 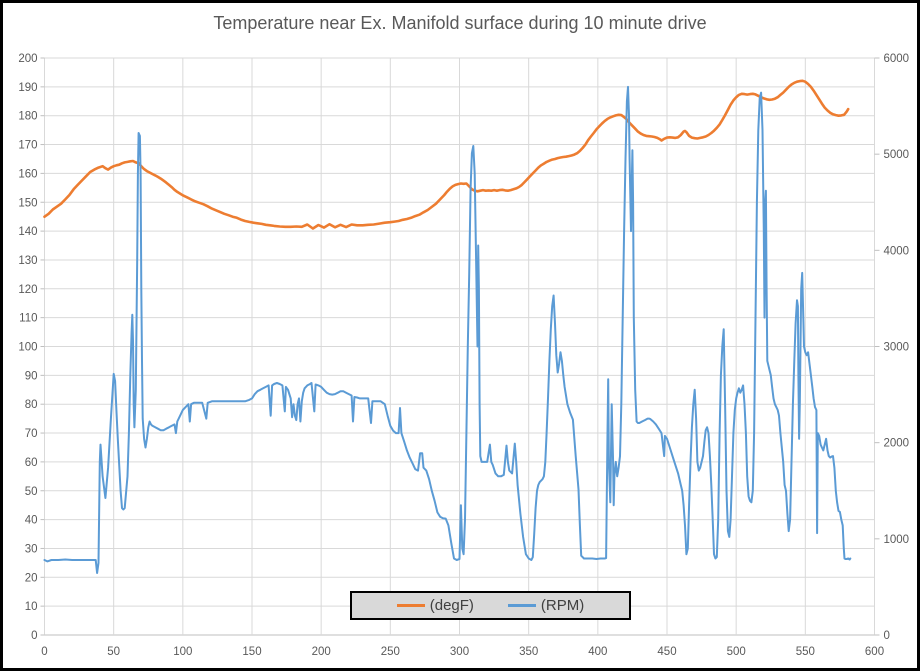 I want to click on right-axis-tick-label: 2000, so click(x=897, y=444).